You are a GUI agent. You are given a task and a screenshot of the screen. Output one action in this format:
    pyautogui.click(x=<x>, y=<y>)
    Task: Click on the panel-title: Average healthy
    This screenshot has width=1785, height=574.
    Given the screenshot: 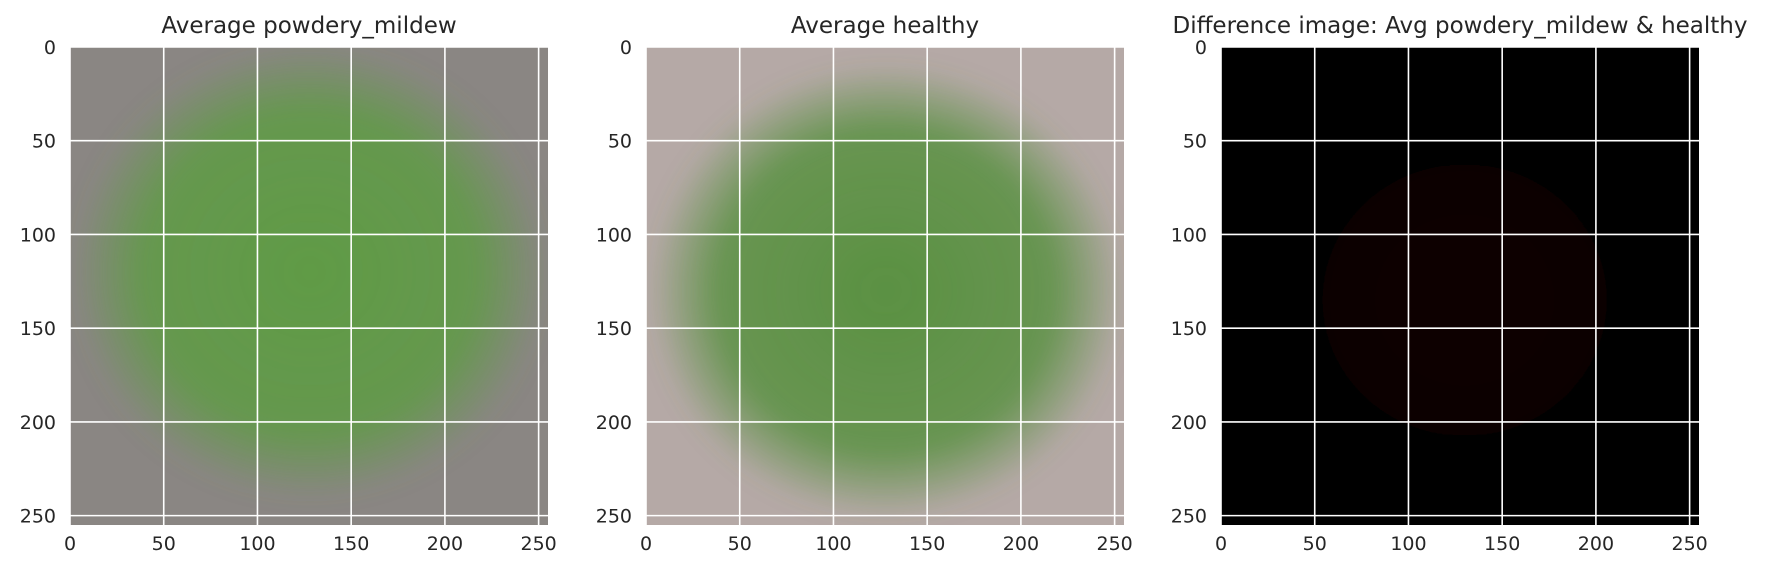 What is the action you would take?
    pyautogui.click(x=885, y=26)
    